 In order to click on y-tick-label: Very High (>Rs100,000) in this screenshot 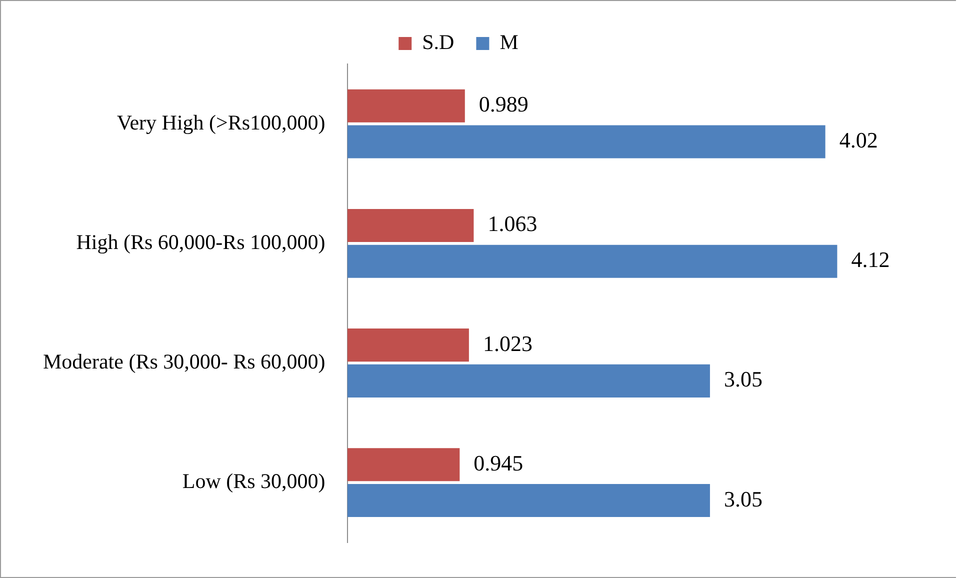, I will do `click(221, 122)`.